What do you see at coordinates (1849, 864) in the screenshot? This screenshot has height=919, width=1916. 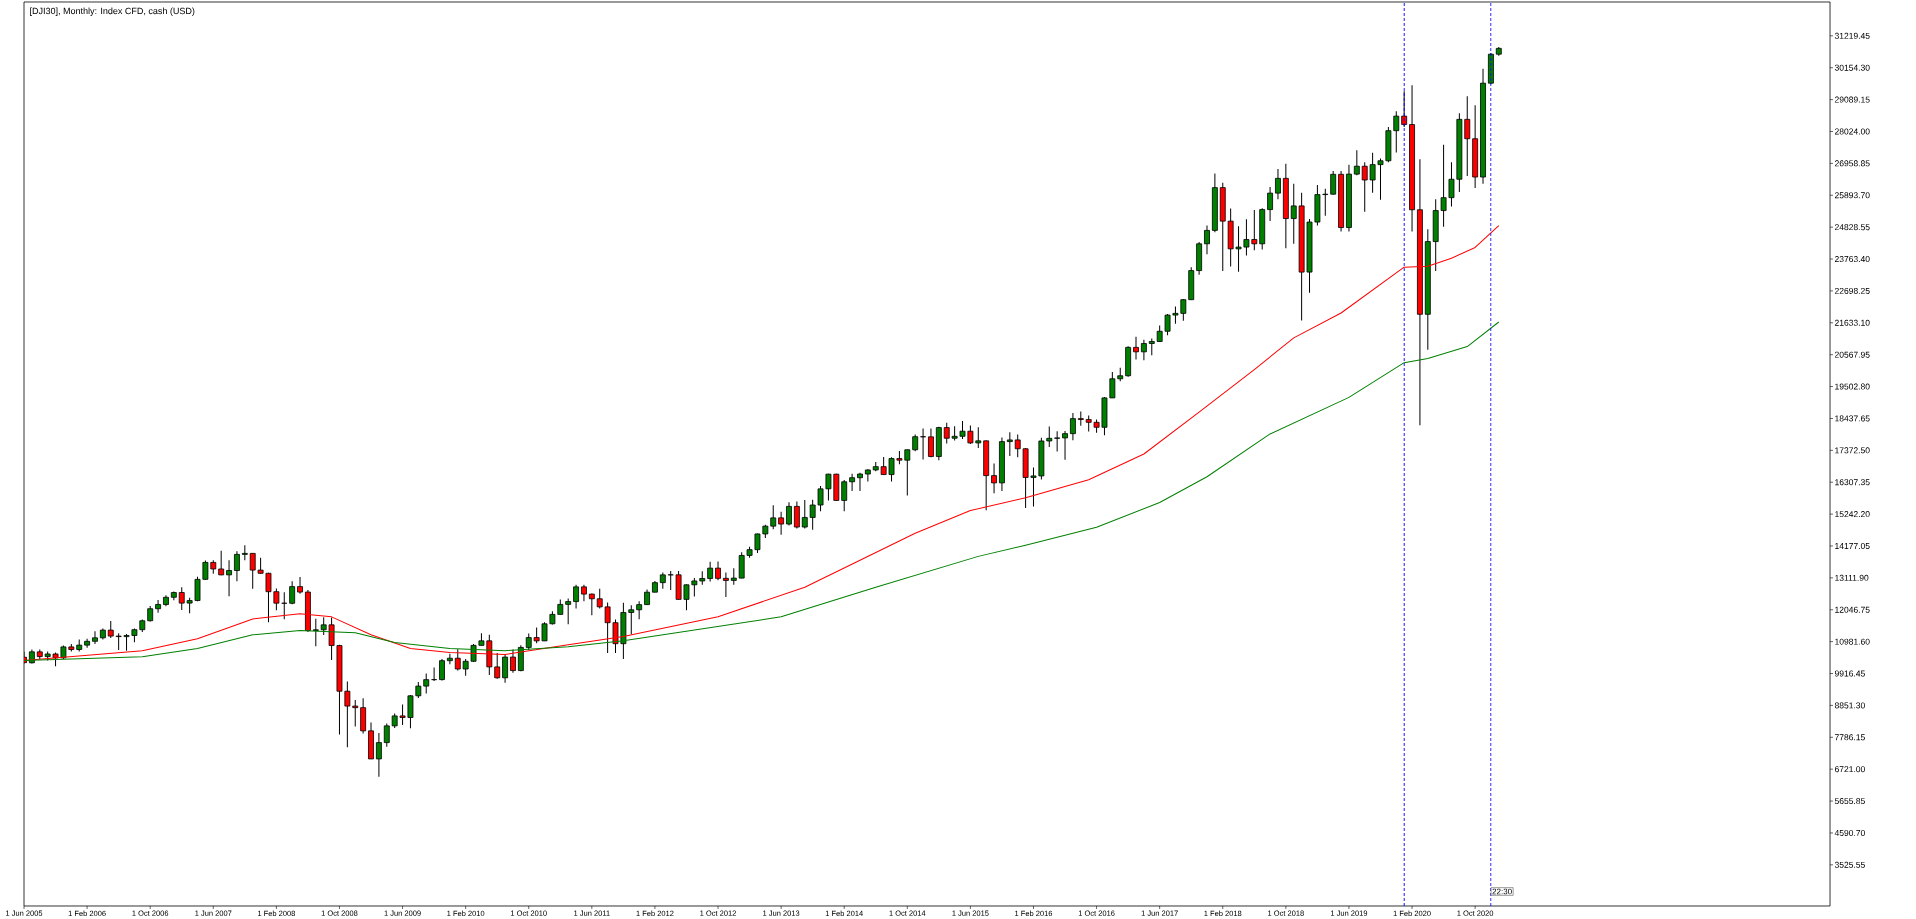 I see `y-tick-label: 3525.55` at bounding box center [1849, 864].